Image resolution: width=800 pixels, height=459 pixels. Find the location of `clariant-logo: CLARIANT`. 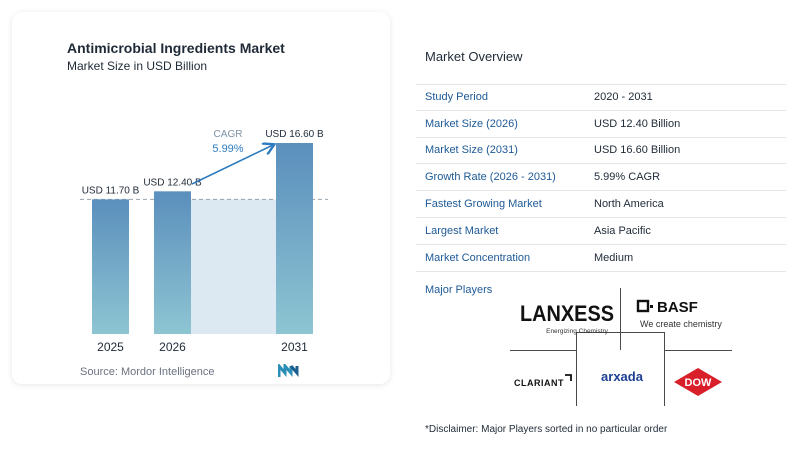

clariant-logo: CLARIANT is located at coordinates (543, 381).